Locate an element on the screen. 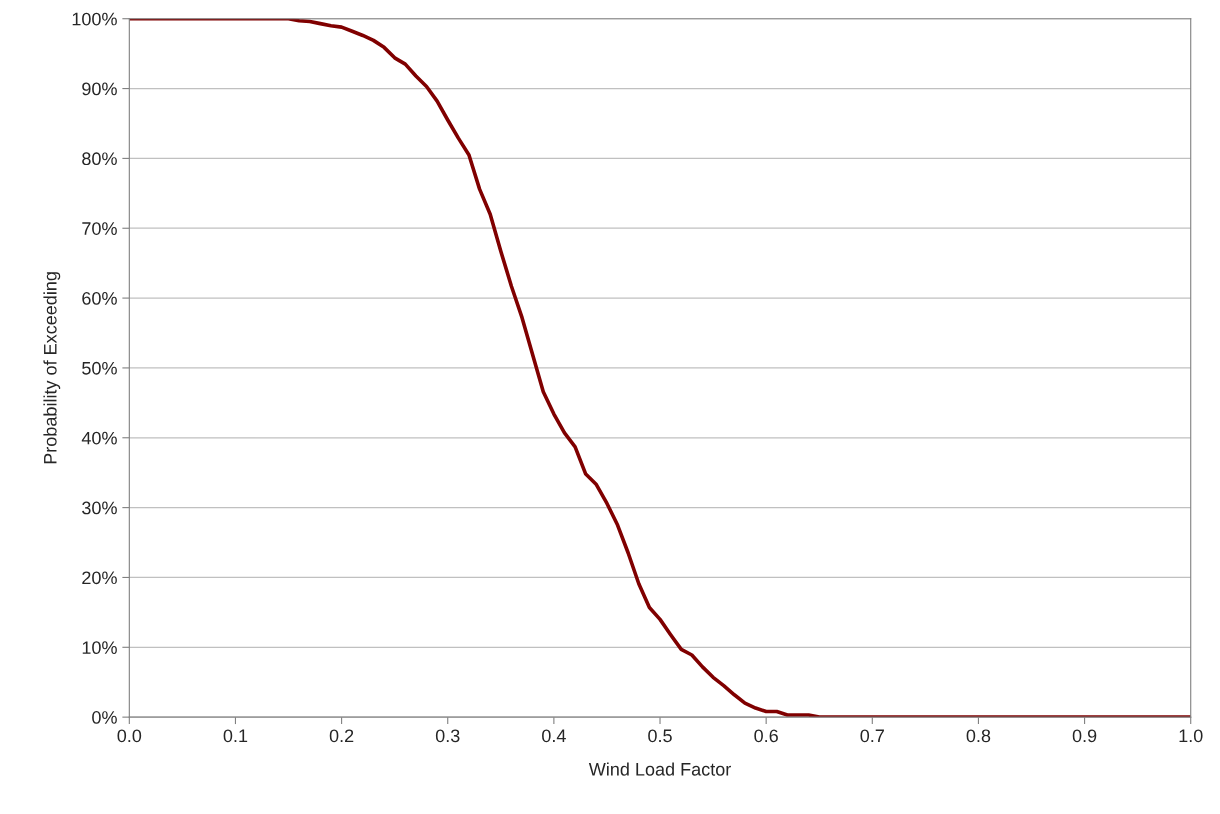 The width and height of the screenshot is (1220, 814). y-tick-label: 10% is located at coordinates (99, 648).